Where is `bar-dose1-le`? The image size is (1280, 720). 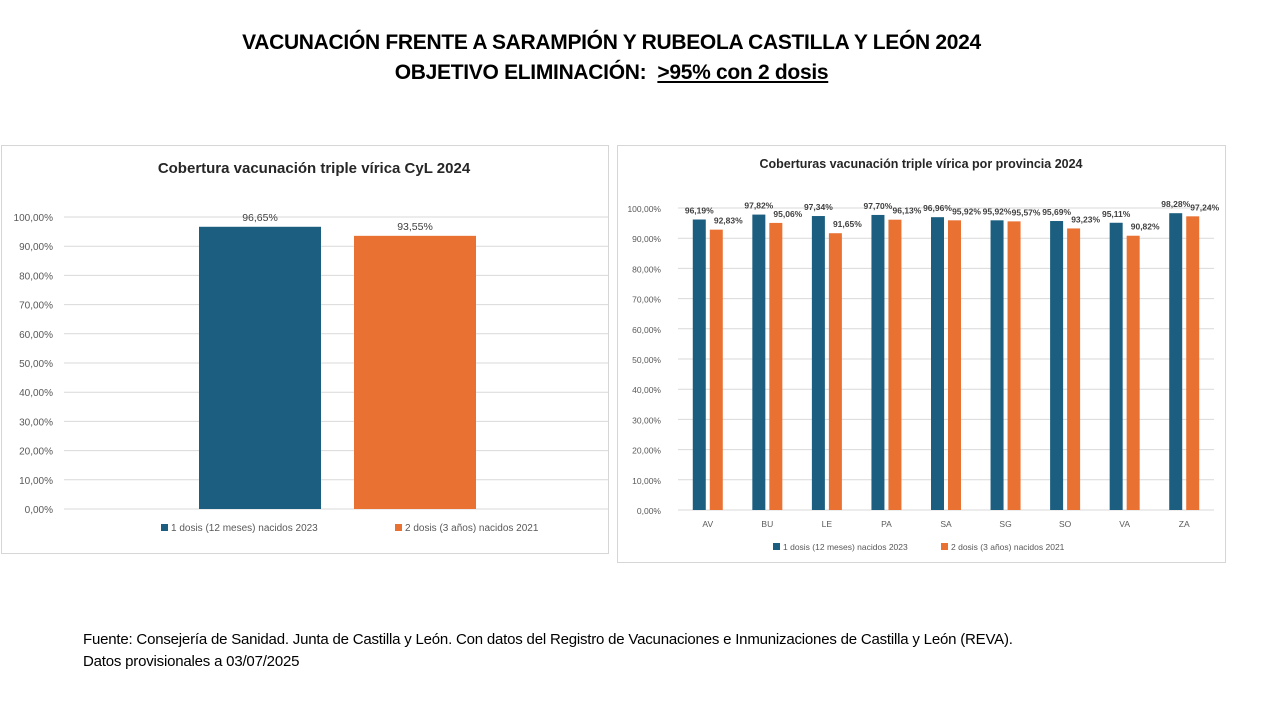 bar-dose1-le is located at coordinates (818, 363).